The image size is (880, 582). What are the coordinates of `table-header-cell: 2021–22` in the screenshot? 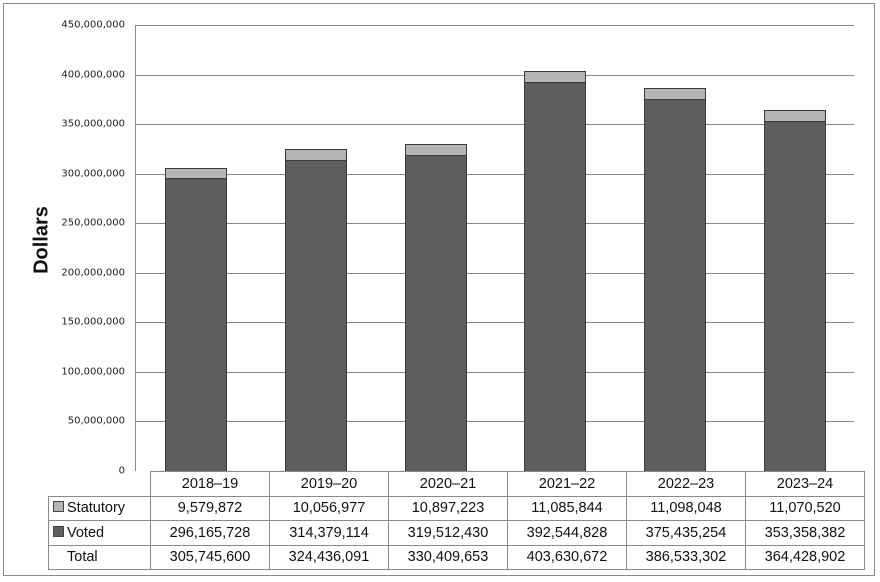 It's located at (567, 484).